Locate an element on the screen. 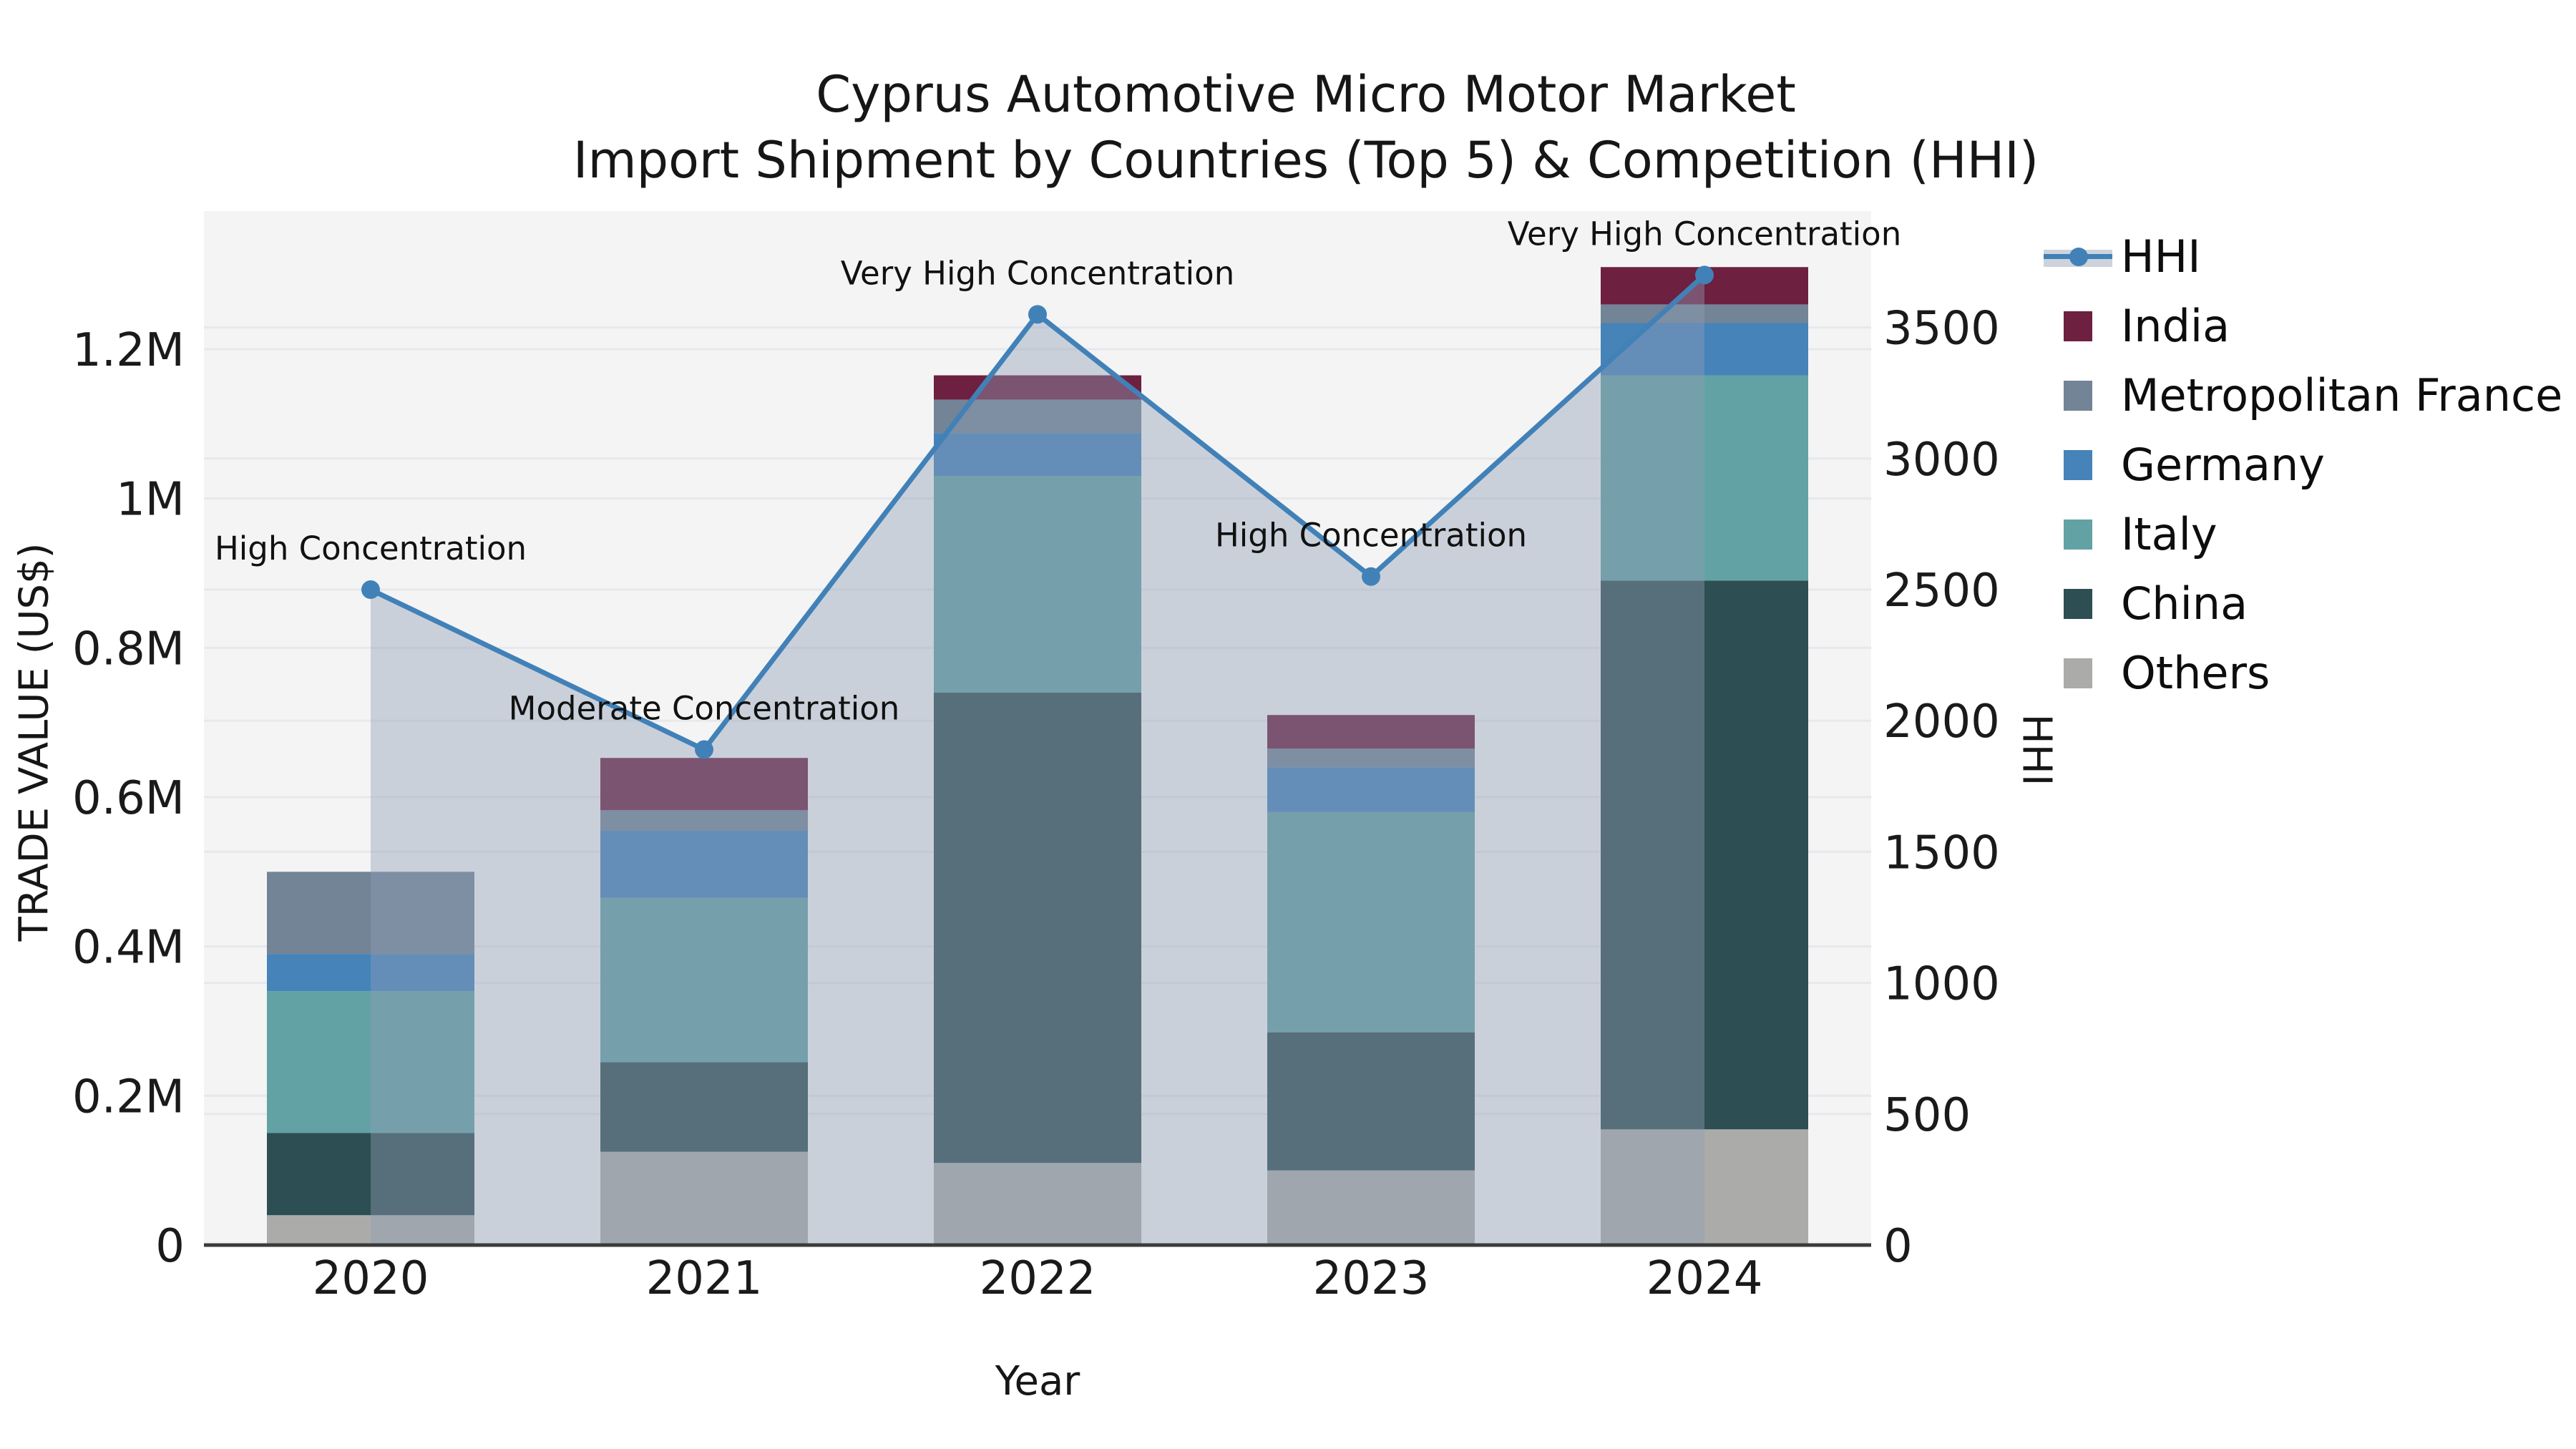  legend-swatch-germany-icon is located at coordinates (2078, 464).